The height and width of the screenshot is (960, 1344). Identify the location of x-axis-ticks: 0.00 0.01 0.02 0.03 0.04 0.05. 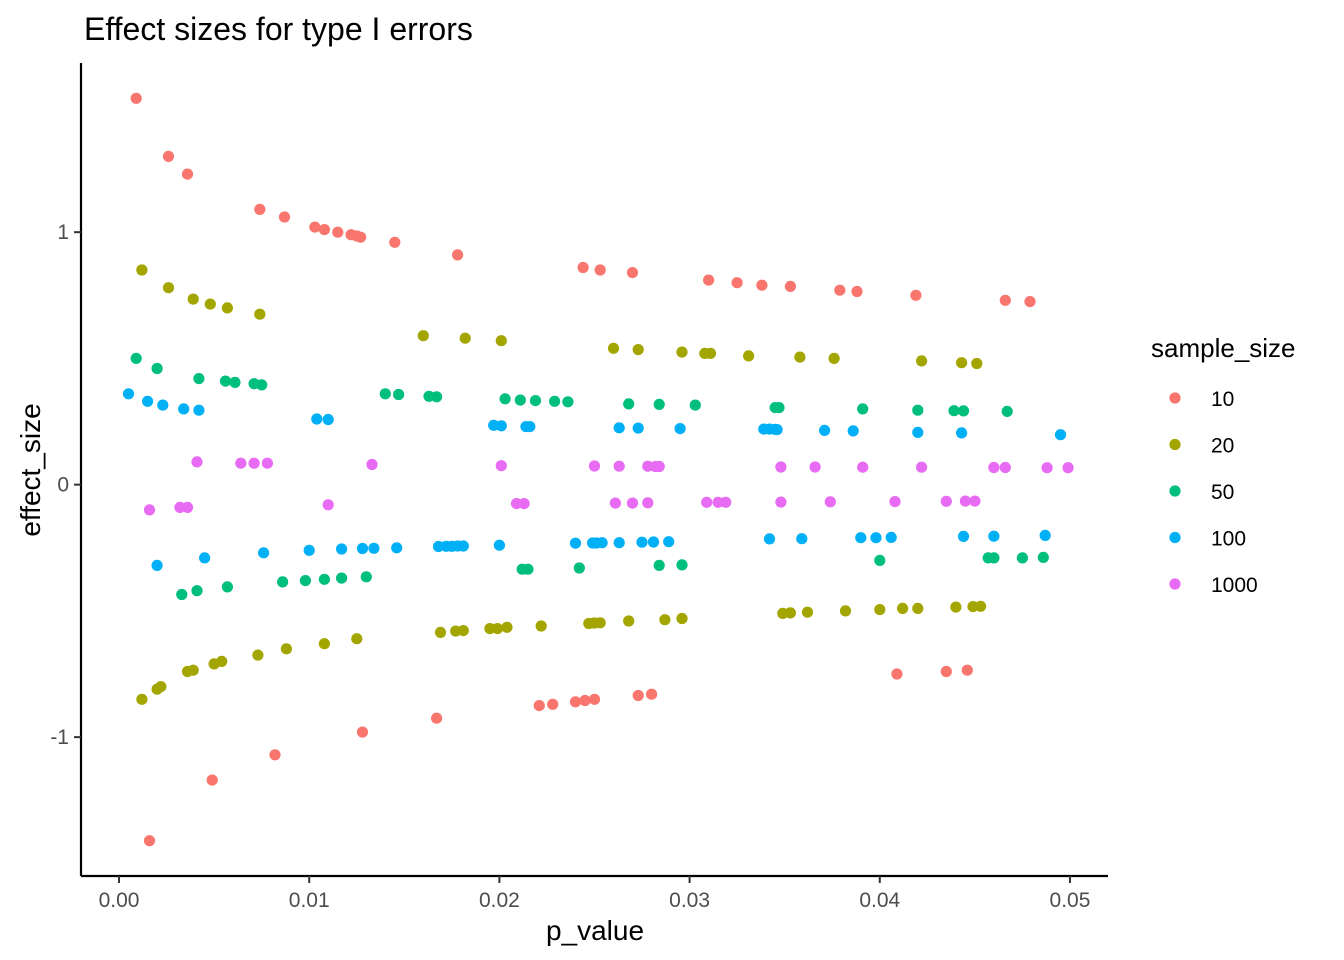
(594, 894).